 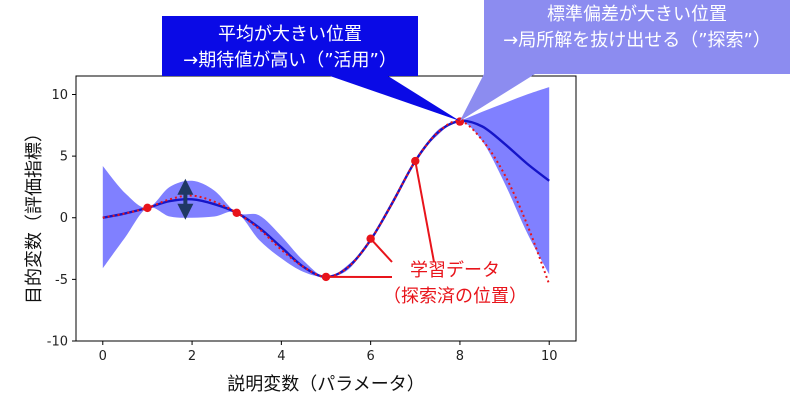 What do you see at coordinates (371, 356) in the screenshot?
I see `x-tick-label: 6` at bounding box center [371, 356].